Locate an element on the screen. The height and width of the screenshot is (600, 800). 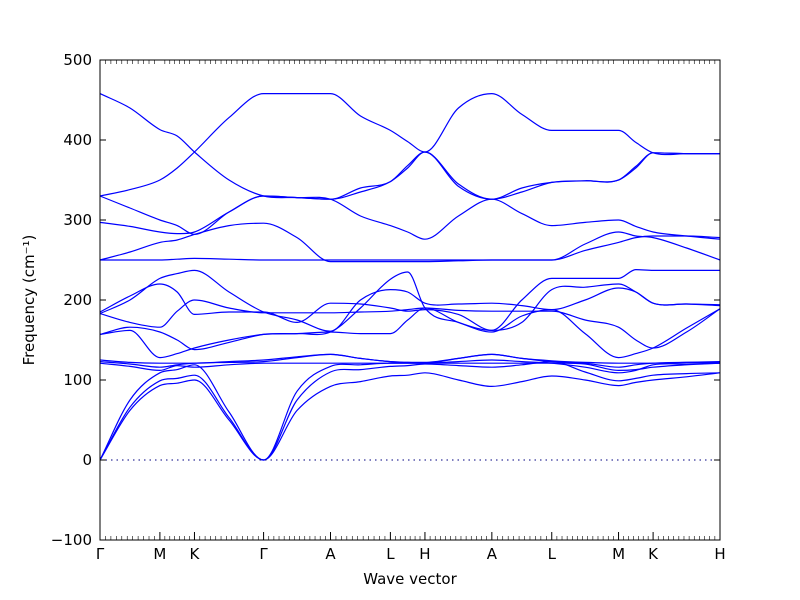
y-tick-label: 100 is located at coordinates (77, 380).